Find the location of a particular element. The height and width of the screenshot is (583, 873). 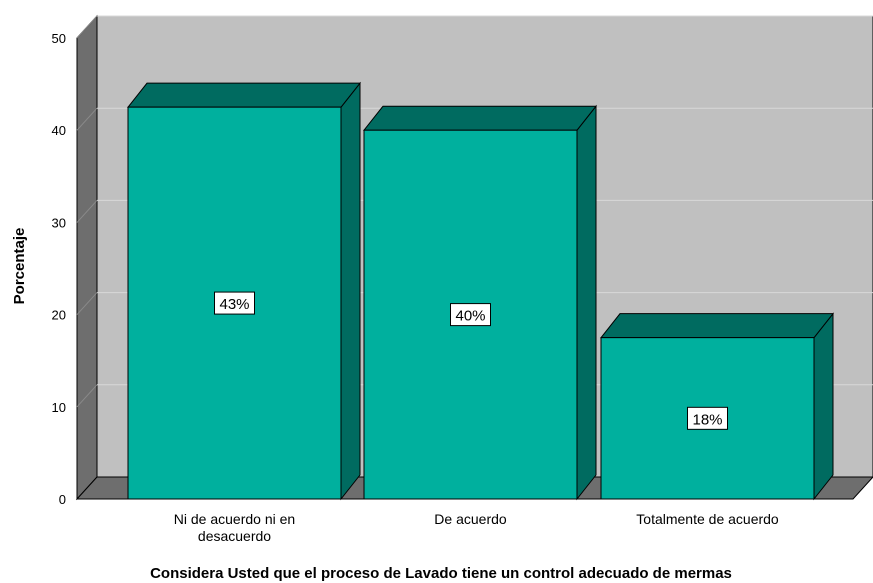

y-tick-label: 0 is located at coordinates (62, 499).